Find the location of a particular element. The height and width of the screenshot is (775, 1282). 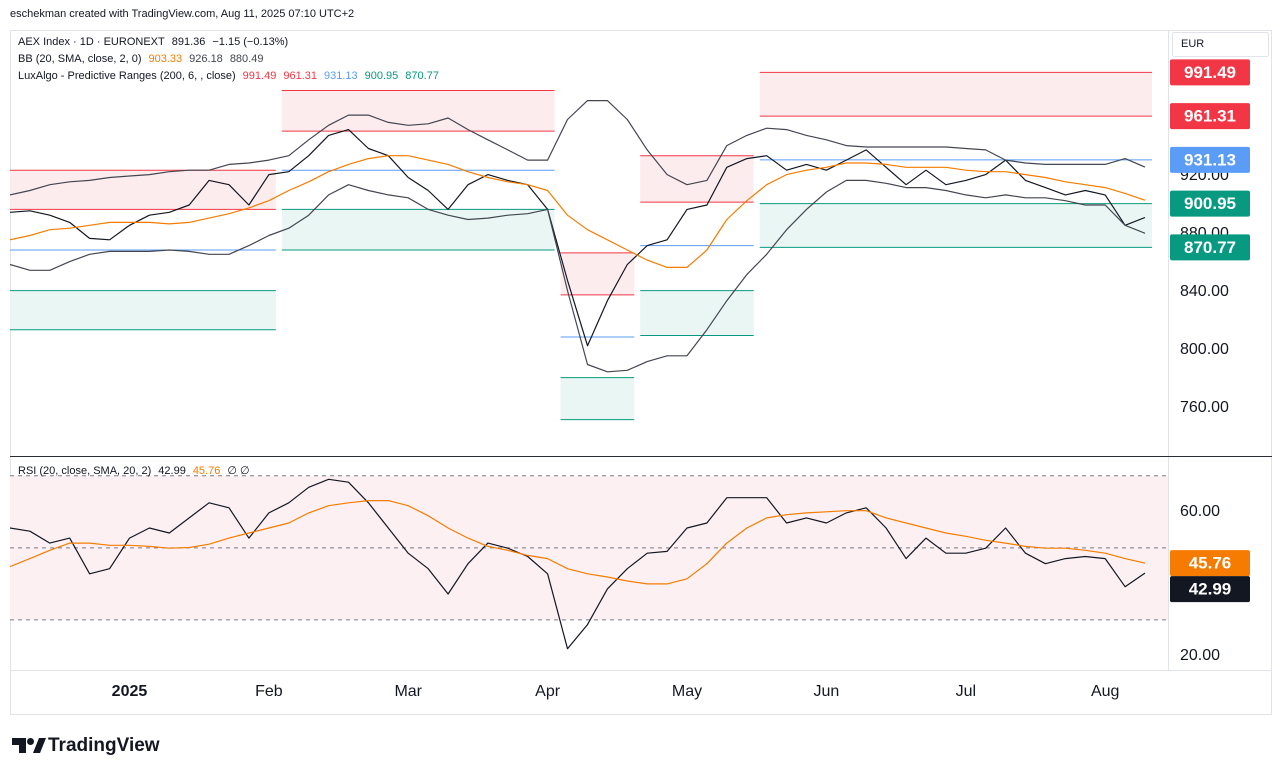

axis-tag-label: 42.99 is located at coordinates (1210, 589).